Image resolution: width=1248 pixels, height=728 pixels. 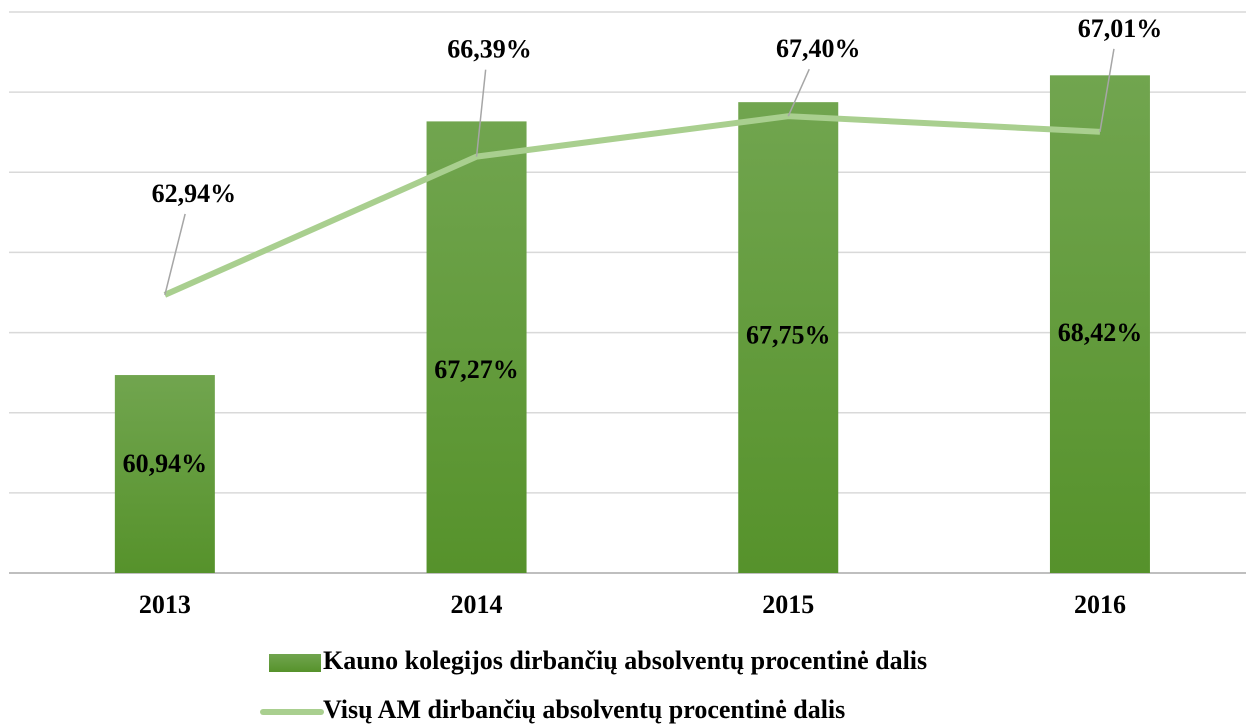 What do you see at coordinates (476, 369) in the screenshot?
I see `data-label: 67,27%` at bounding box center [476, 369].